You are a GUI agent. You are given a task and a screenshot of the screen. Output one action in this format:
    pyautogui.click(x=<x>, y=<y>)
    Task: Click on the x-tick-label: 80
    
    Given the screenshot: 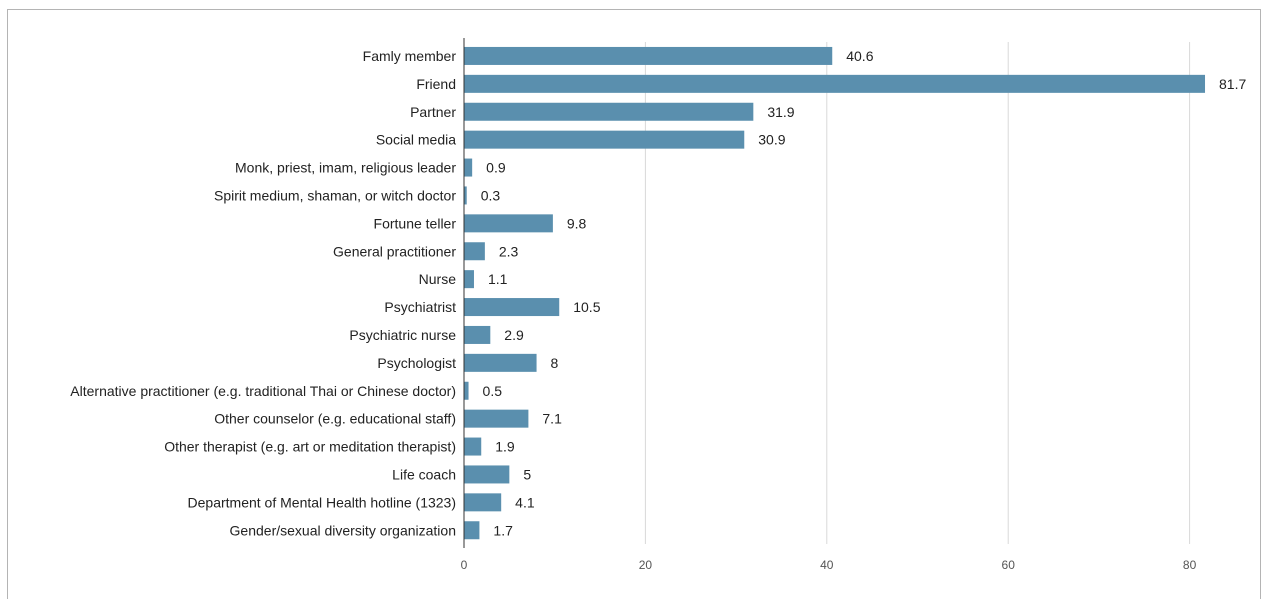 What is the action you would take?
    pyautogui.click(x=1190, y=565)
    